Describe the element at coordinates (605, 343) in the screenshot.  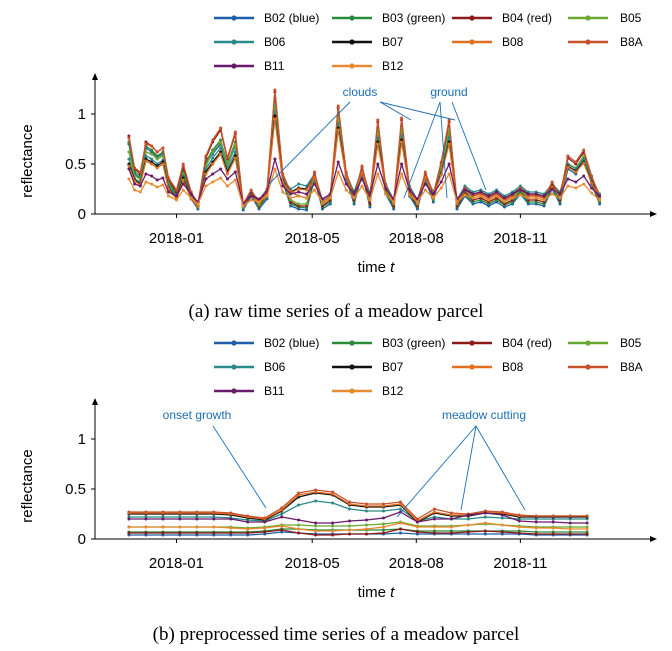
I see `legend-entry-b05: B05` at that location.